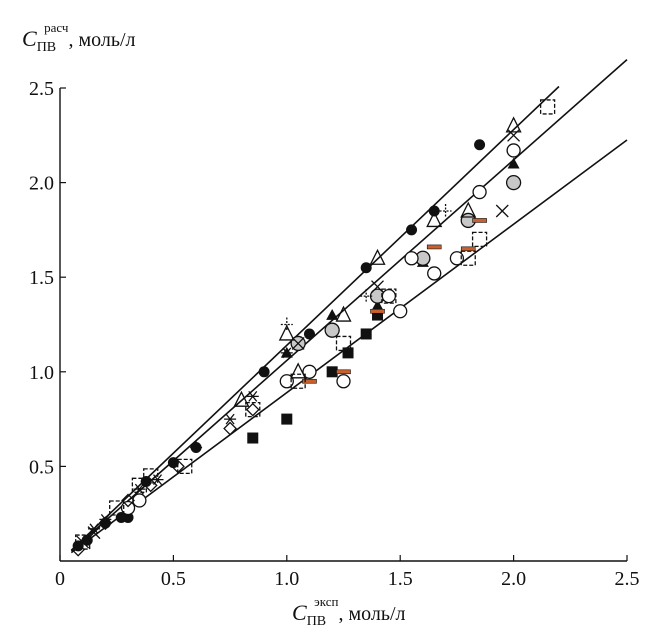 The image size is (672, 644). Describe the element at coordinates (60, 579) in the screenshot. I see `x-tick-label: 0` at that location.